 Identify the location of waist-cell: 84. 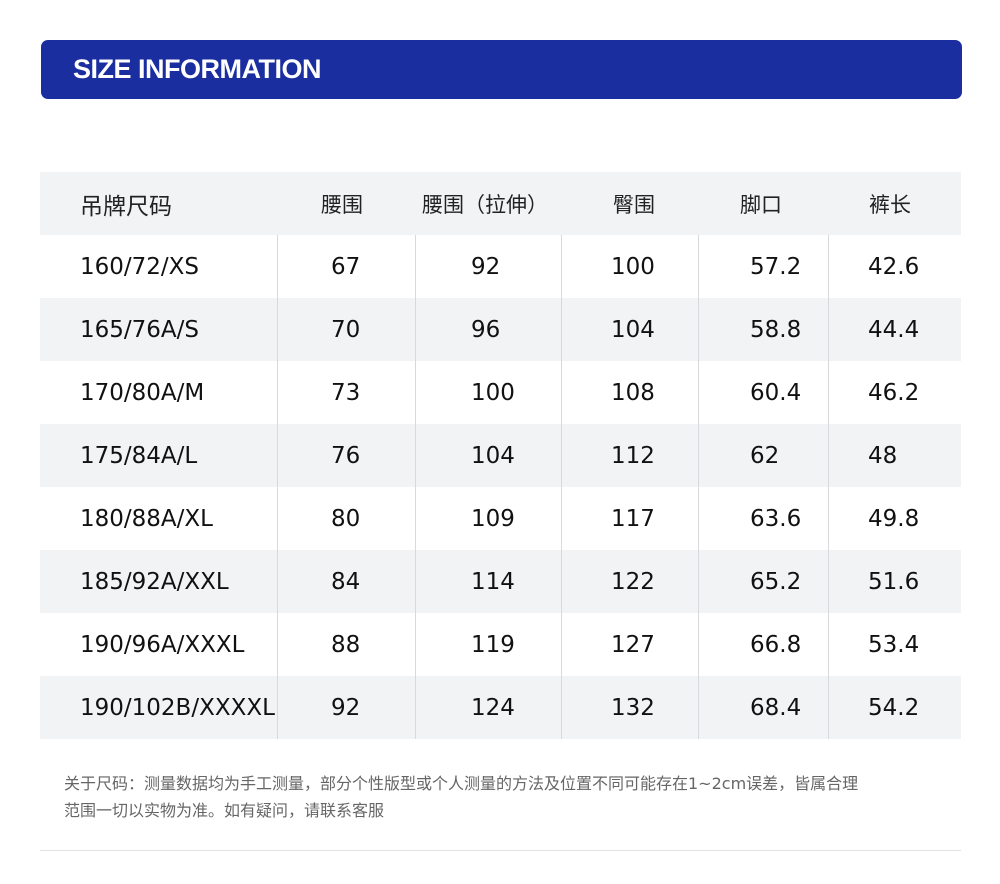
(346, 581).